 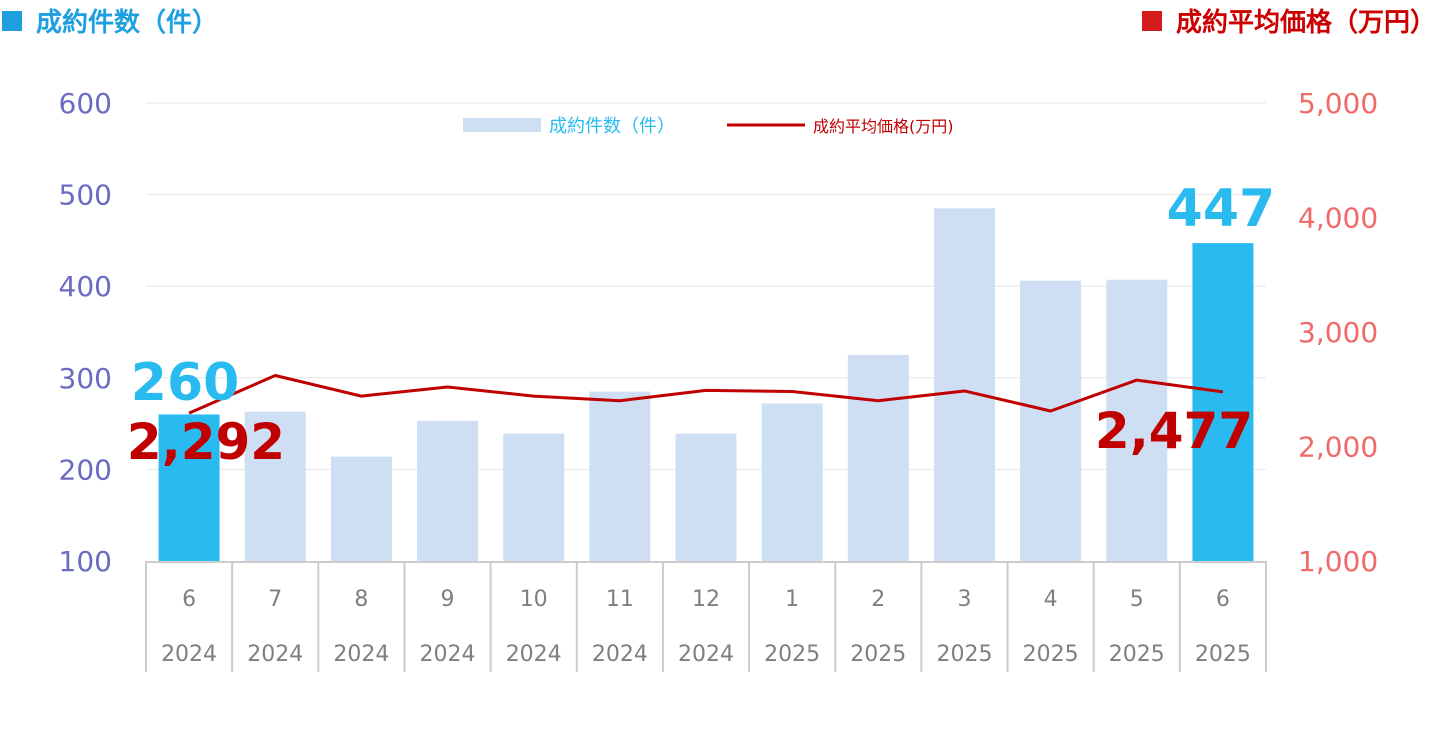 What do you see at coordinates (706, 394) in the screenshot?
I see `price-line` at bounding box center [706, 394].